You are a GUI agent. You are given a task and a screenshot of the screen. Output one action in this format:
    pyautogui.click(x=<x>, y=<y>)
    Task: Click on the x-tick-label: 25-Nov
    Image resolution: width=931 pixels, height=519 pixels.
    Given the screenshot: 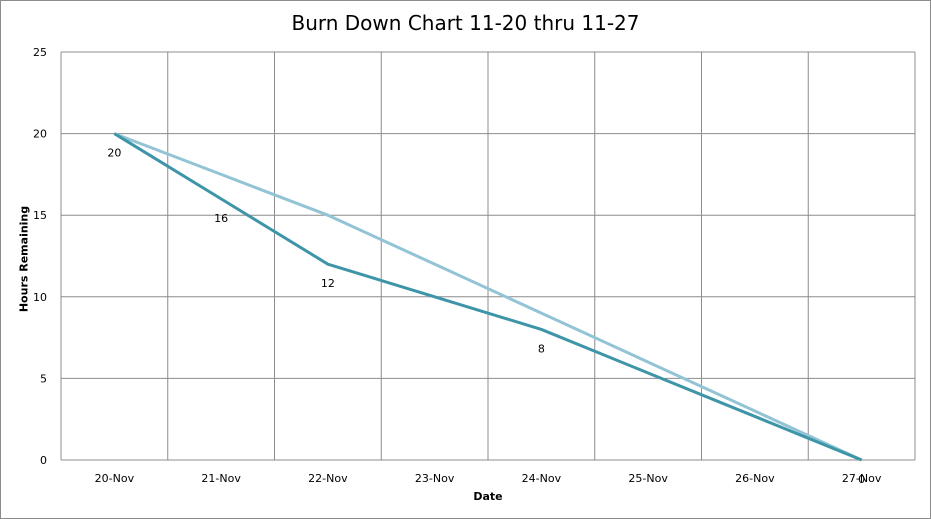 What is the action you would take?
    pyautogui.click(x=648, y=478)
    